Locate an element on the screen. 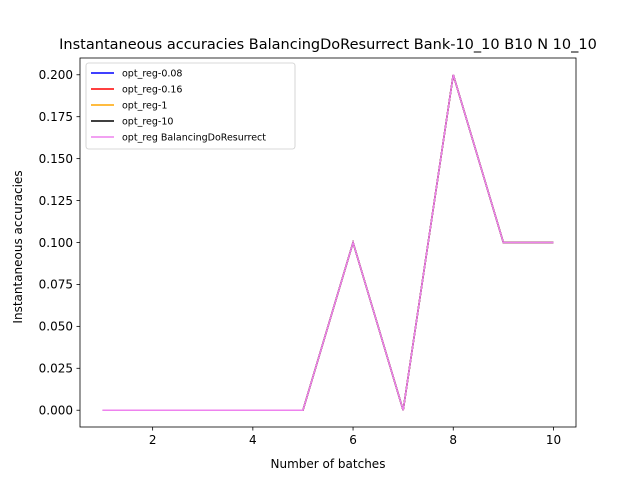  legend-box is located at coordinates (190, 106).